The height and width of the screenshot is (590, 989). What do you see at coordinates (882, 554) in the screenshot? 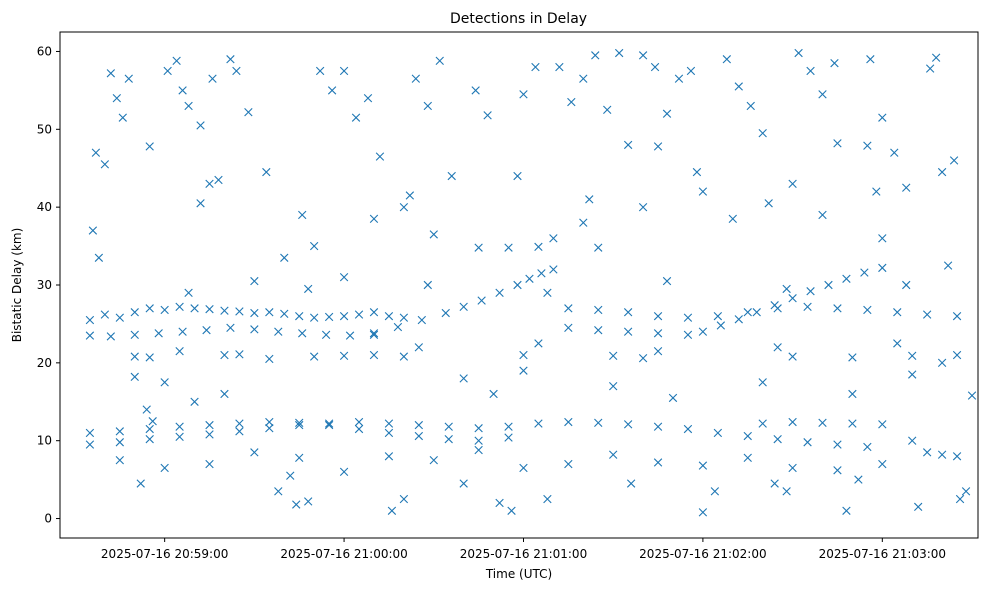
I see `x-tick-label: 2025-07-16 21:03:00` at bounding box center [882, 554].